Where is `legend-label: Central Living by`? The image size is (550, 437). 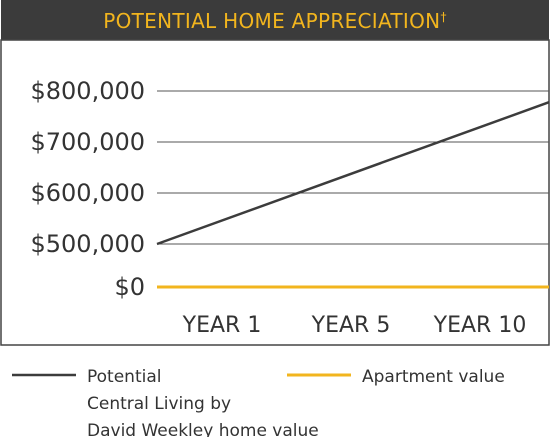
legend-label: Central Living by is located at coordinates (159, 404).